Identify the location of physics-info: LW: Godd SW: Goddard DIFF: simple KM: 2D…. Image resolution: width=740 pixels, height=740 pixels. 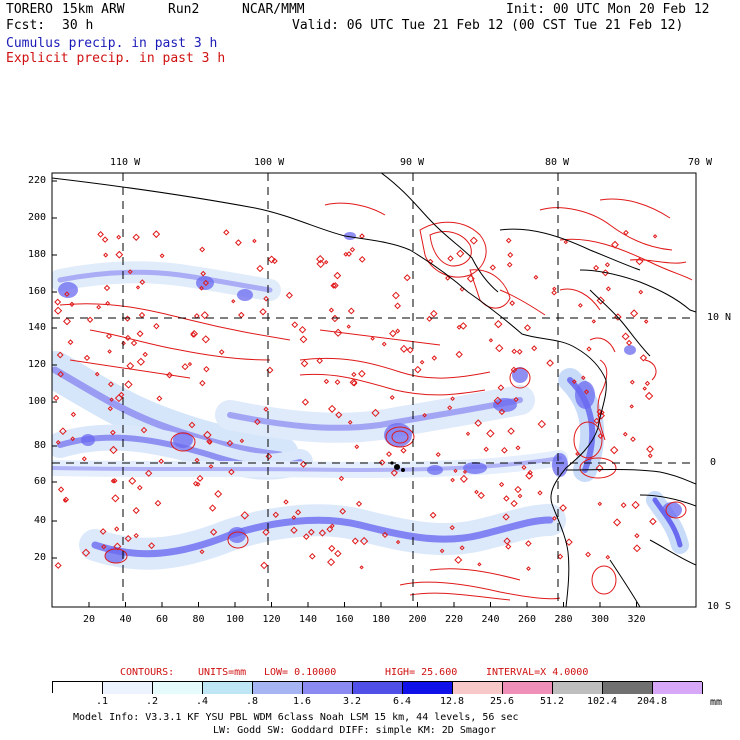
(354, 730).